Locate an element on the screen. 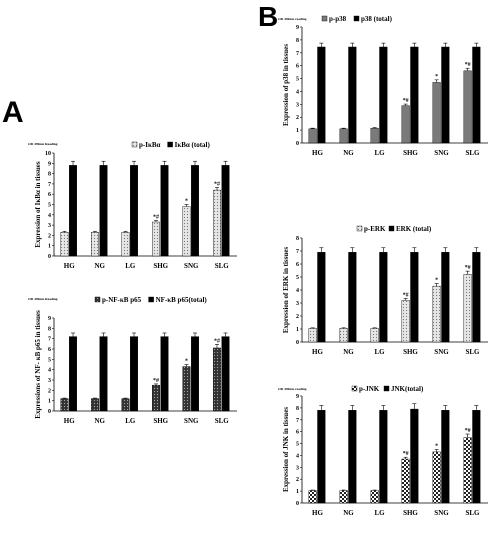  bar-JNK(total) is located at coordinates (383, 457).